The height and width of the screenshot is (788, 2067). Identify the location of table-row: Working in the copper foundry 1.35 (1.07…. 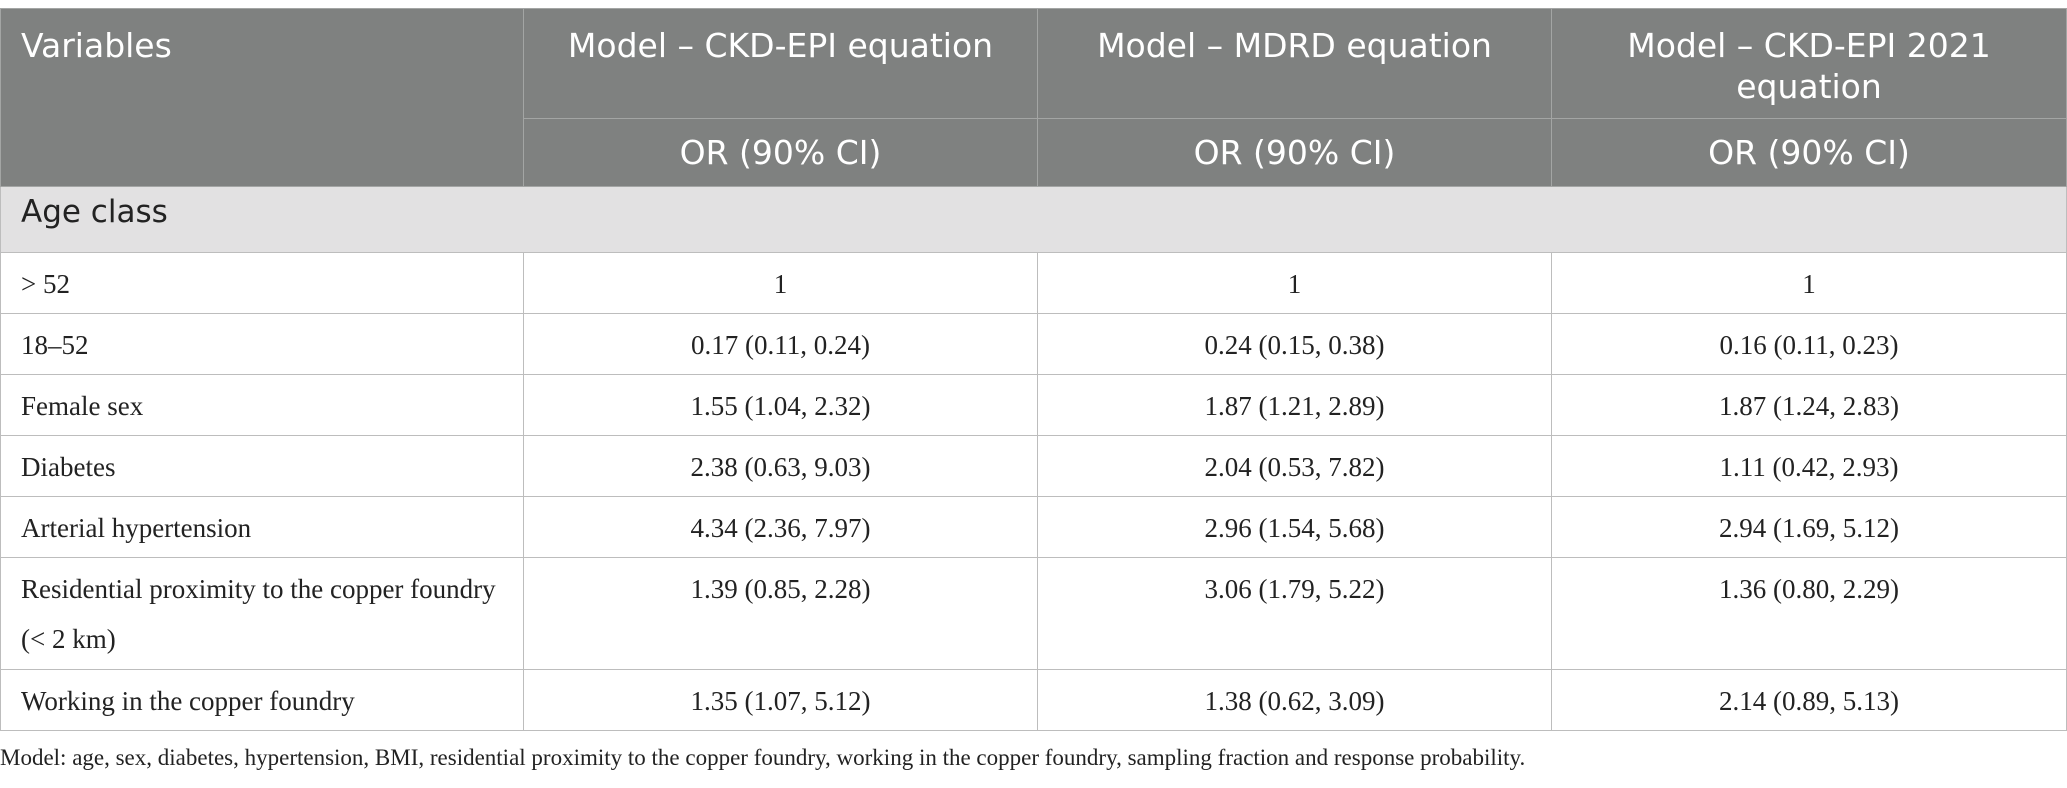
(1033, 700).